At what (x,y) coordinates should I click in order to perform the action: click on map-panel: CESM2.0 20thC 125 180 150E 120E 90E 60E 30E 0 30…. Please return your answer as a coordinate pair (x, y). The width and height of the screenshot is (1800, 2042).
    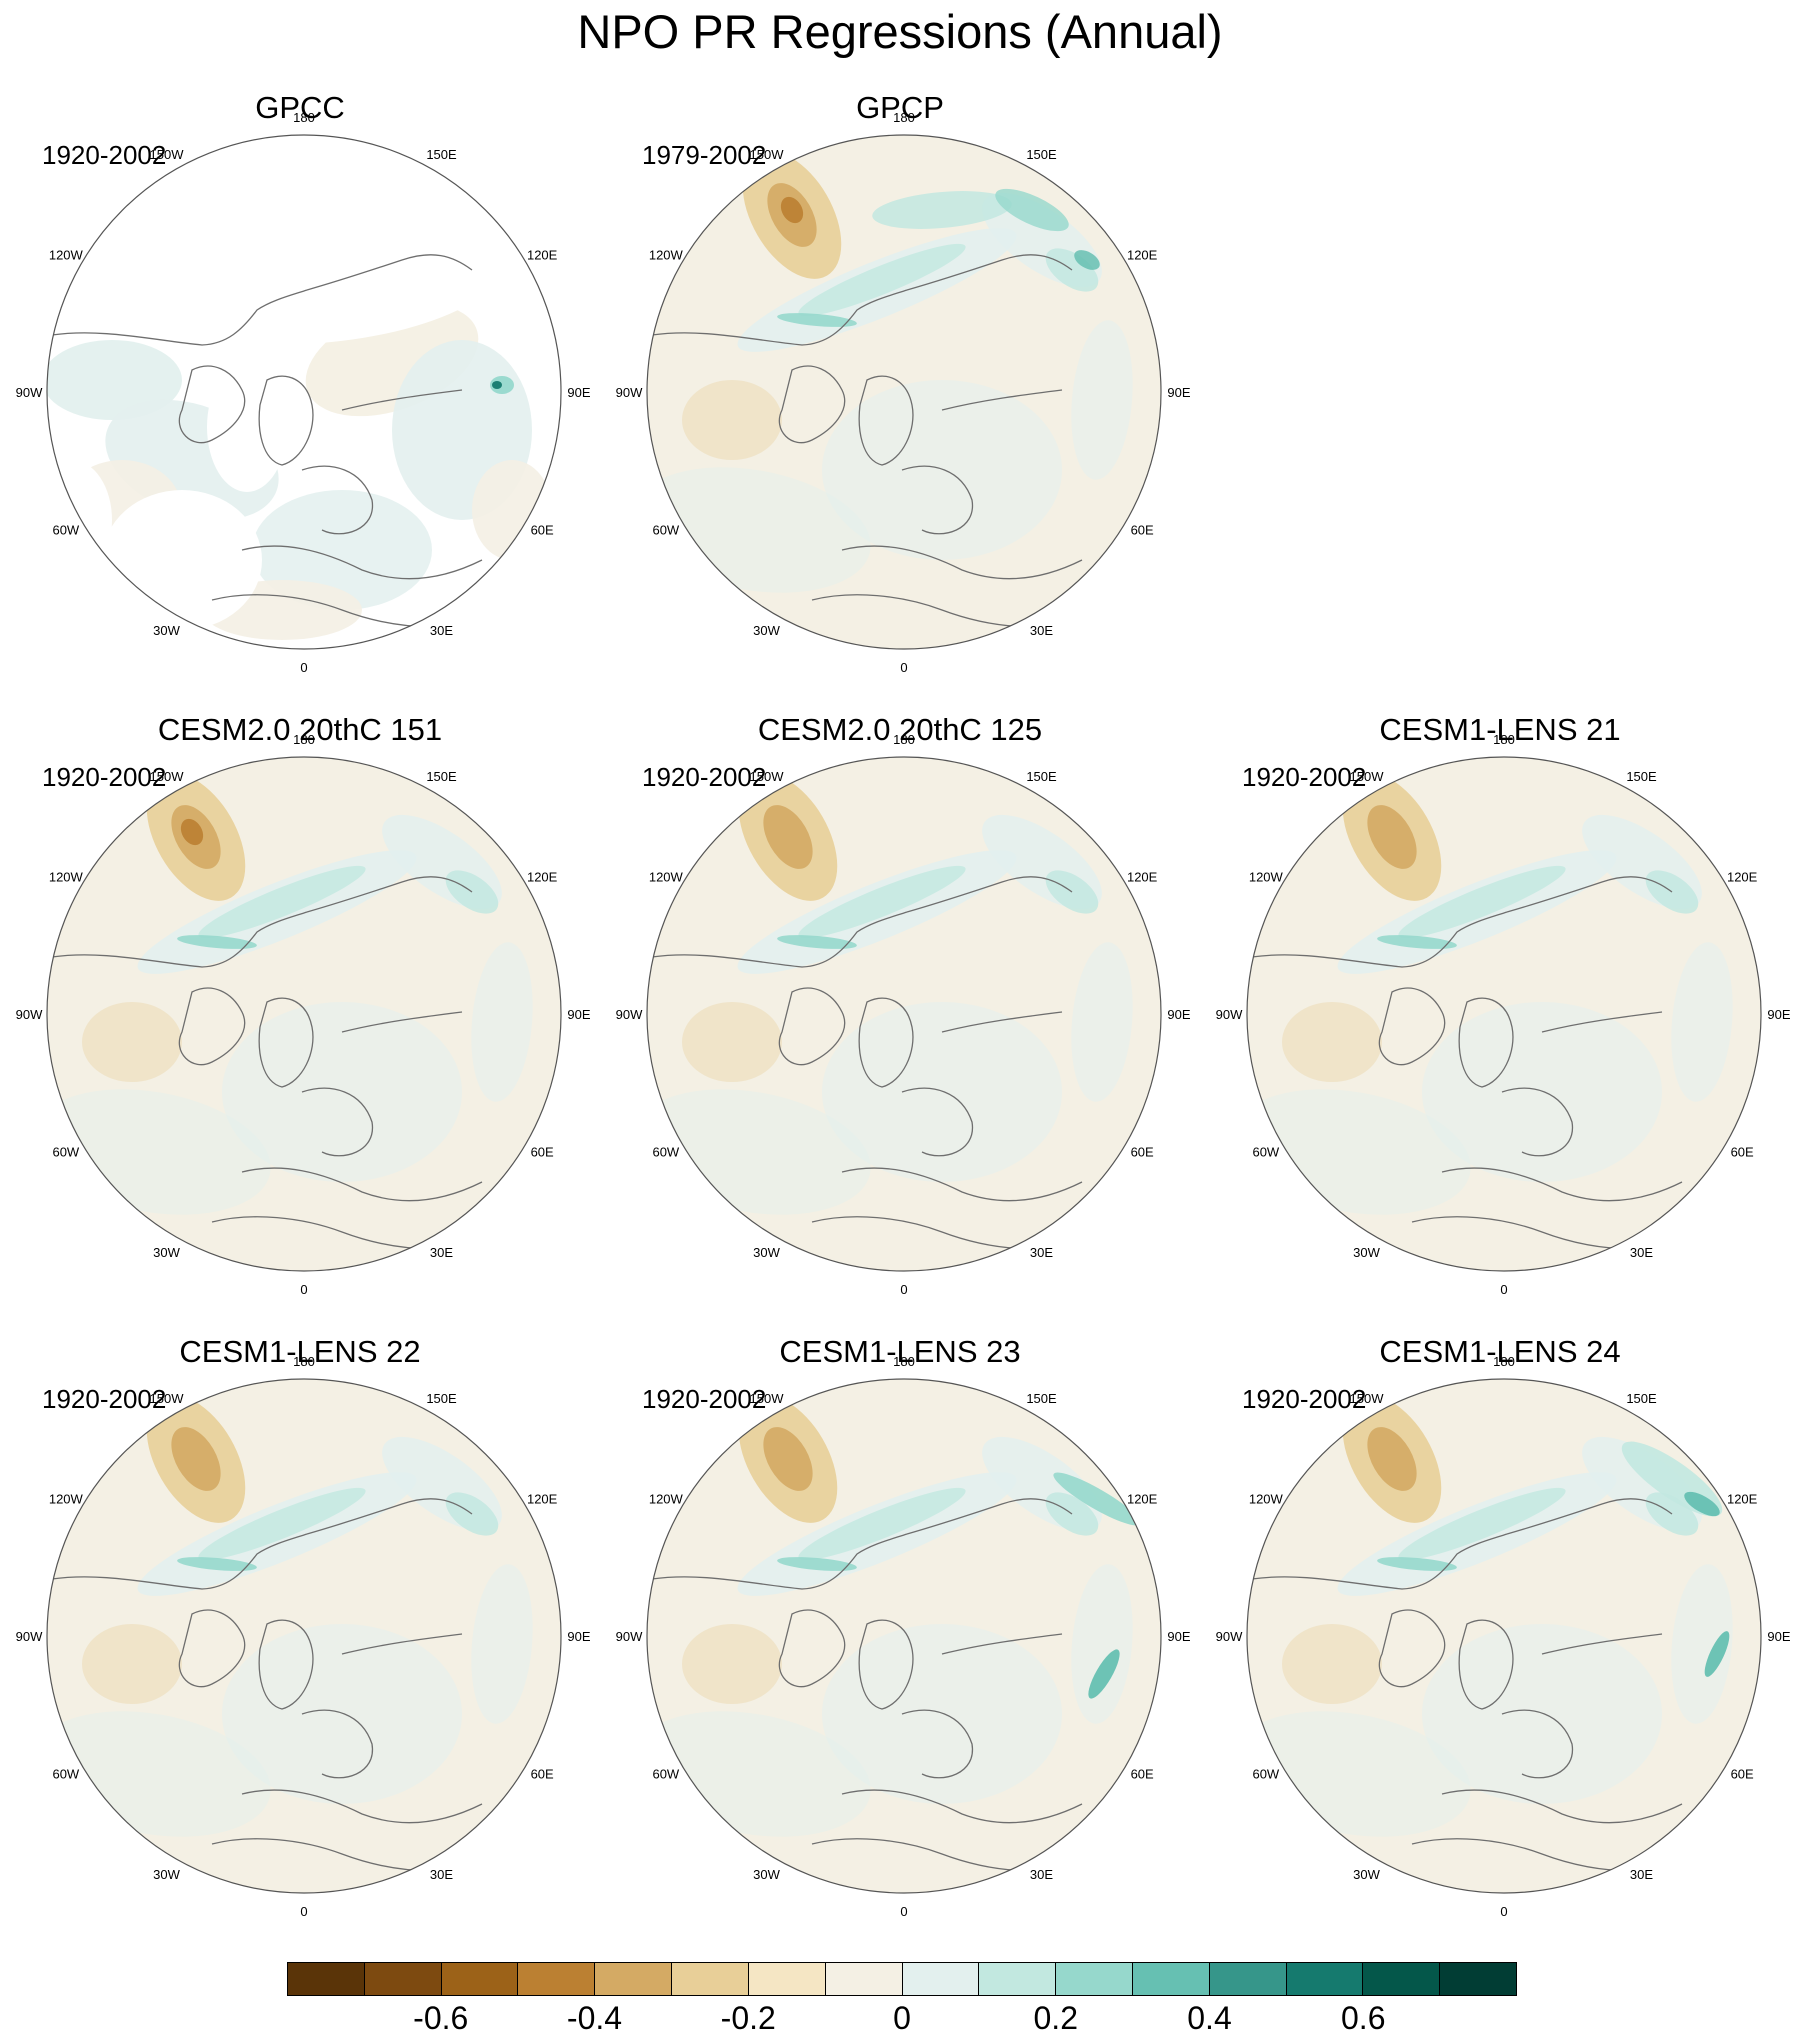
    Looking at the image, I should click on (909, 1012).